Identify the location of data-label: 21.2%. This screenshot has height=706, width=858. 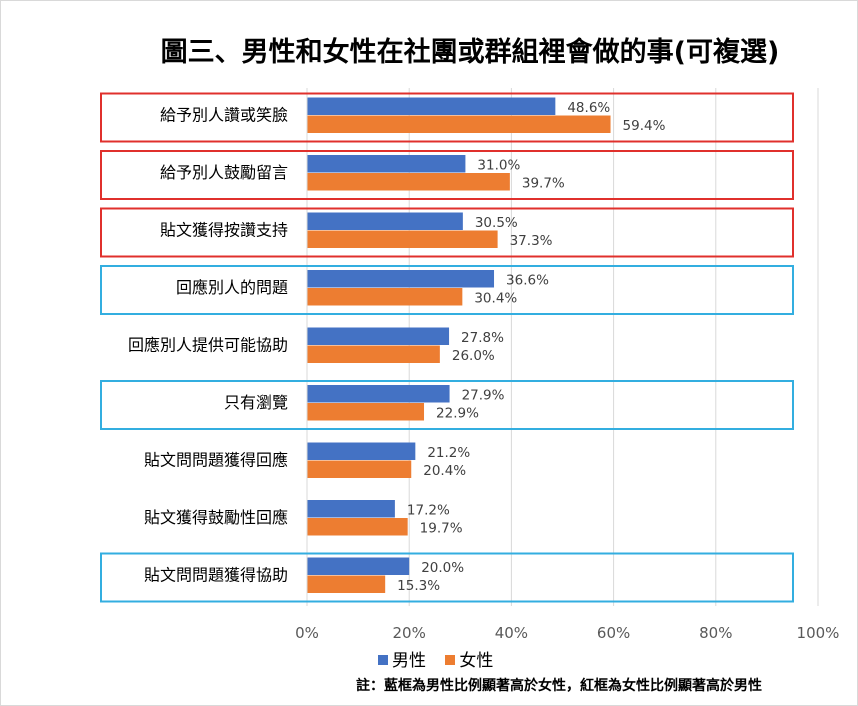
(448, 453).